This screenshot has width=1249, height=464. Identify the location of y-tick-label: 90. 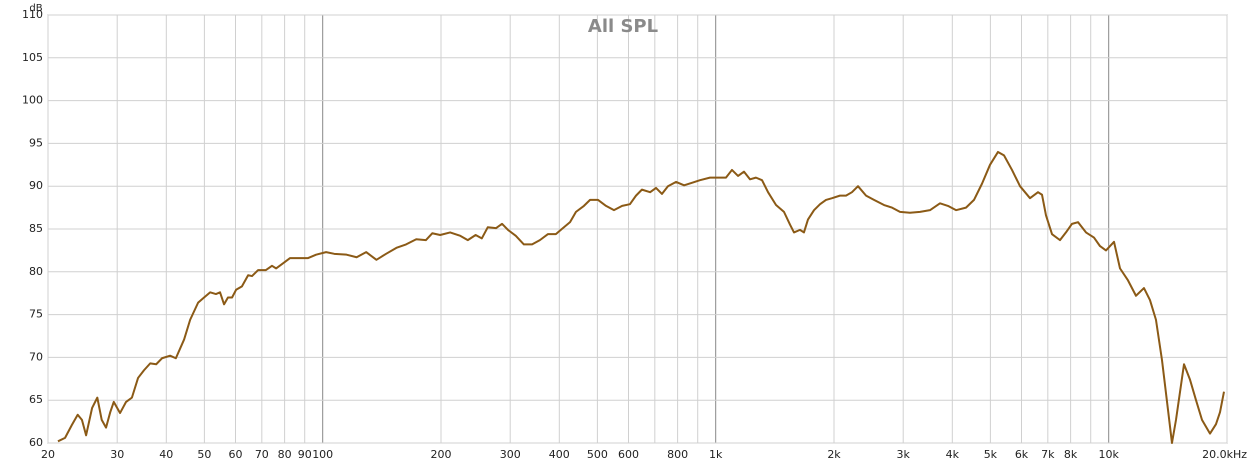
(36, 185).